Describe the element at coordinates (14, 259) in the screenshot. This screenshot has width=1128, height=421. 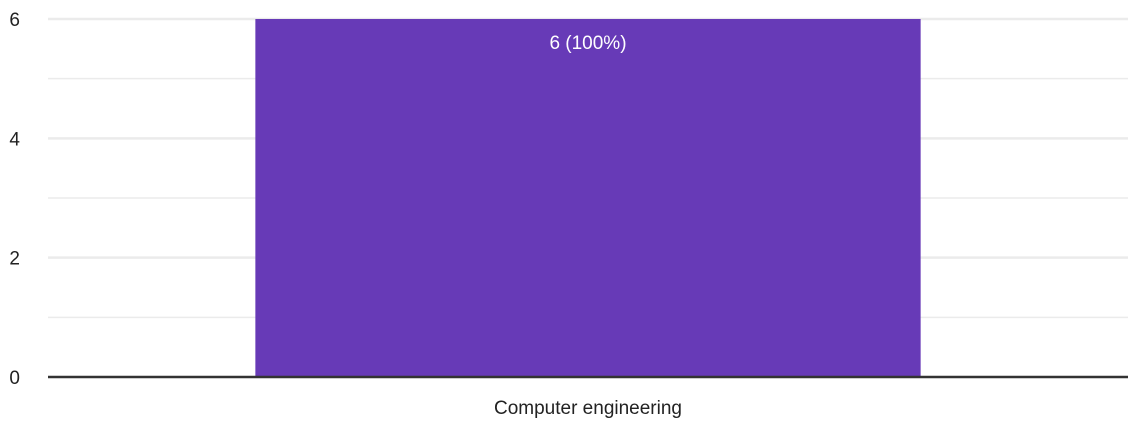
I see `y-tick-label: 2` at that location.